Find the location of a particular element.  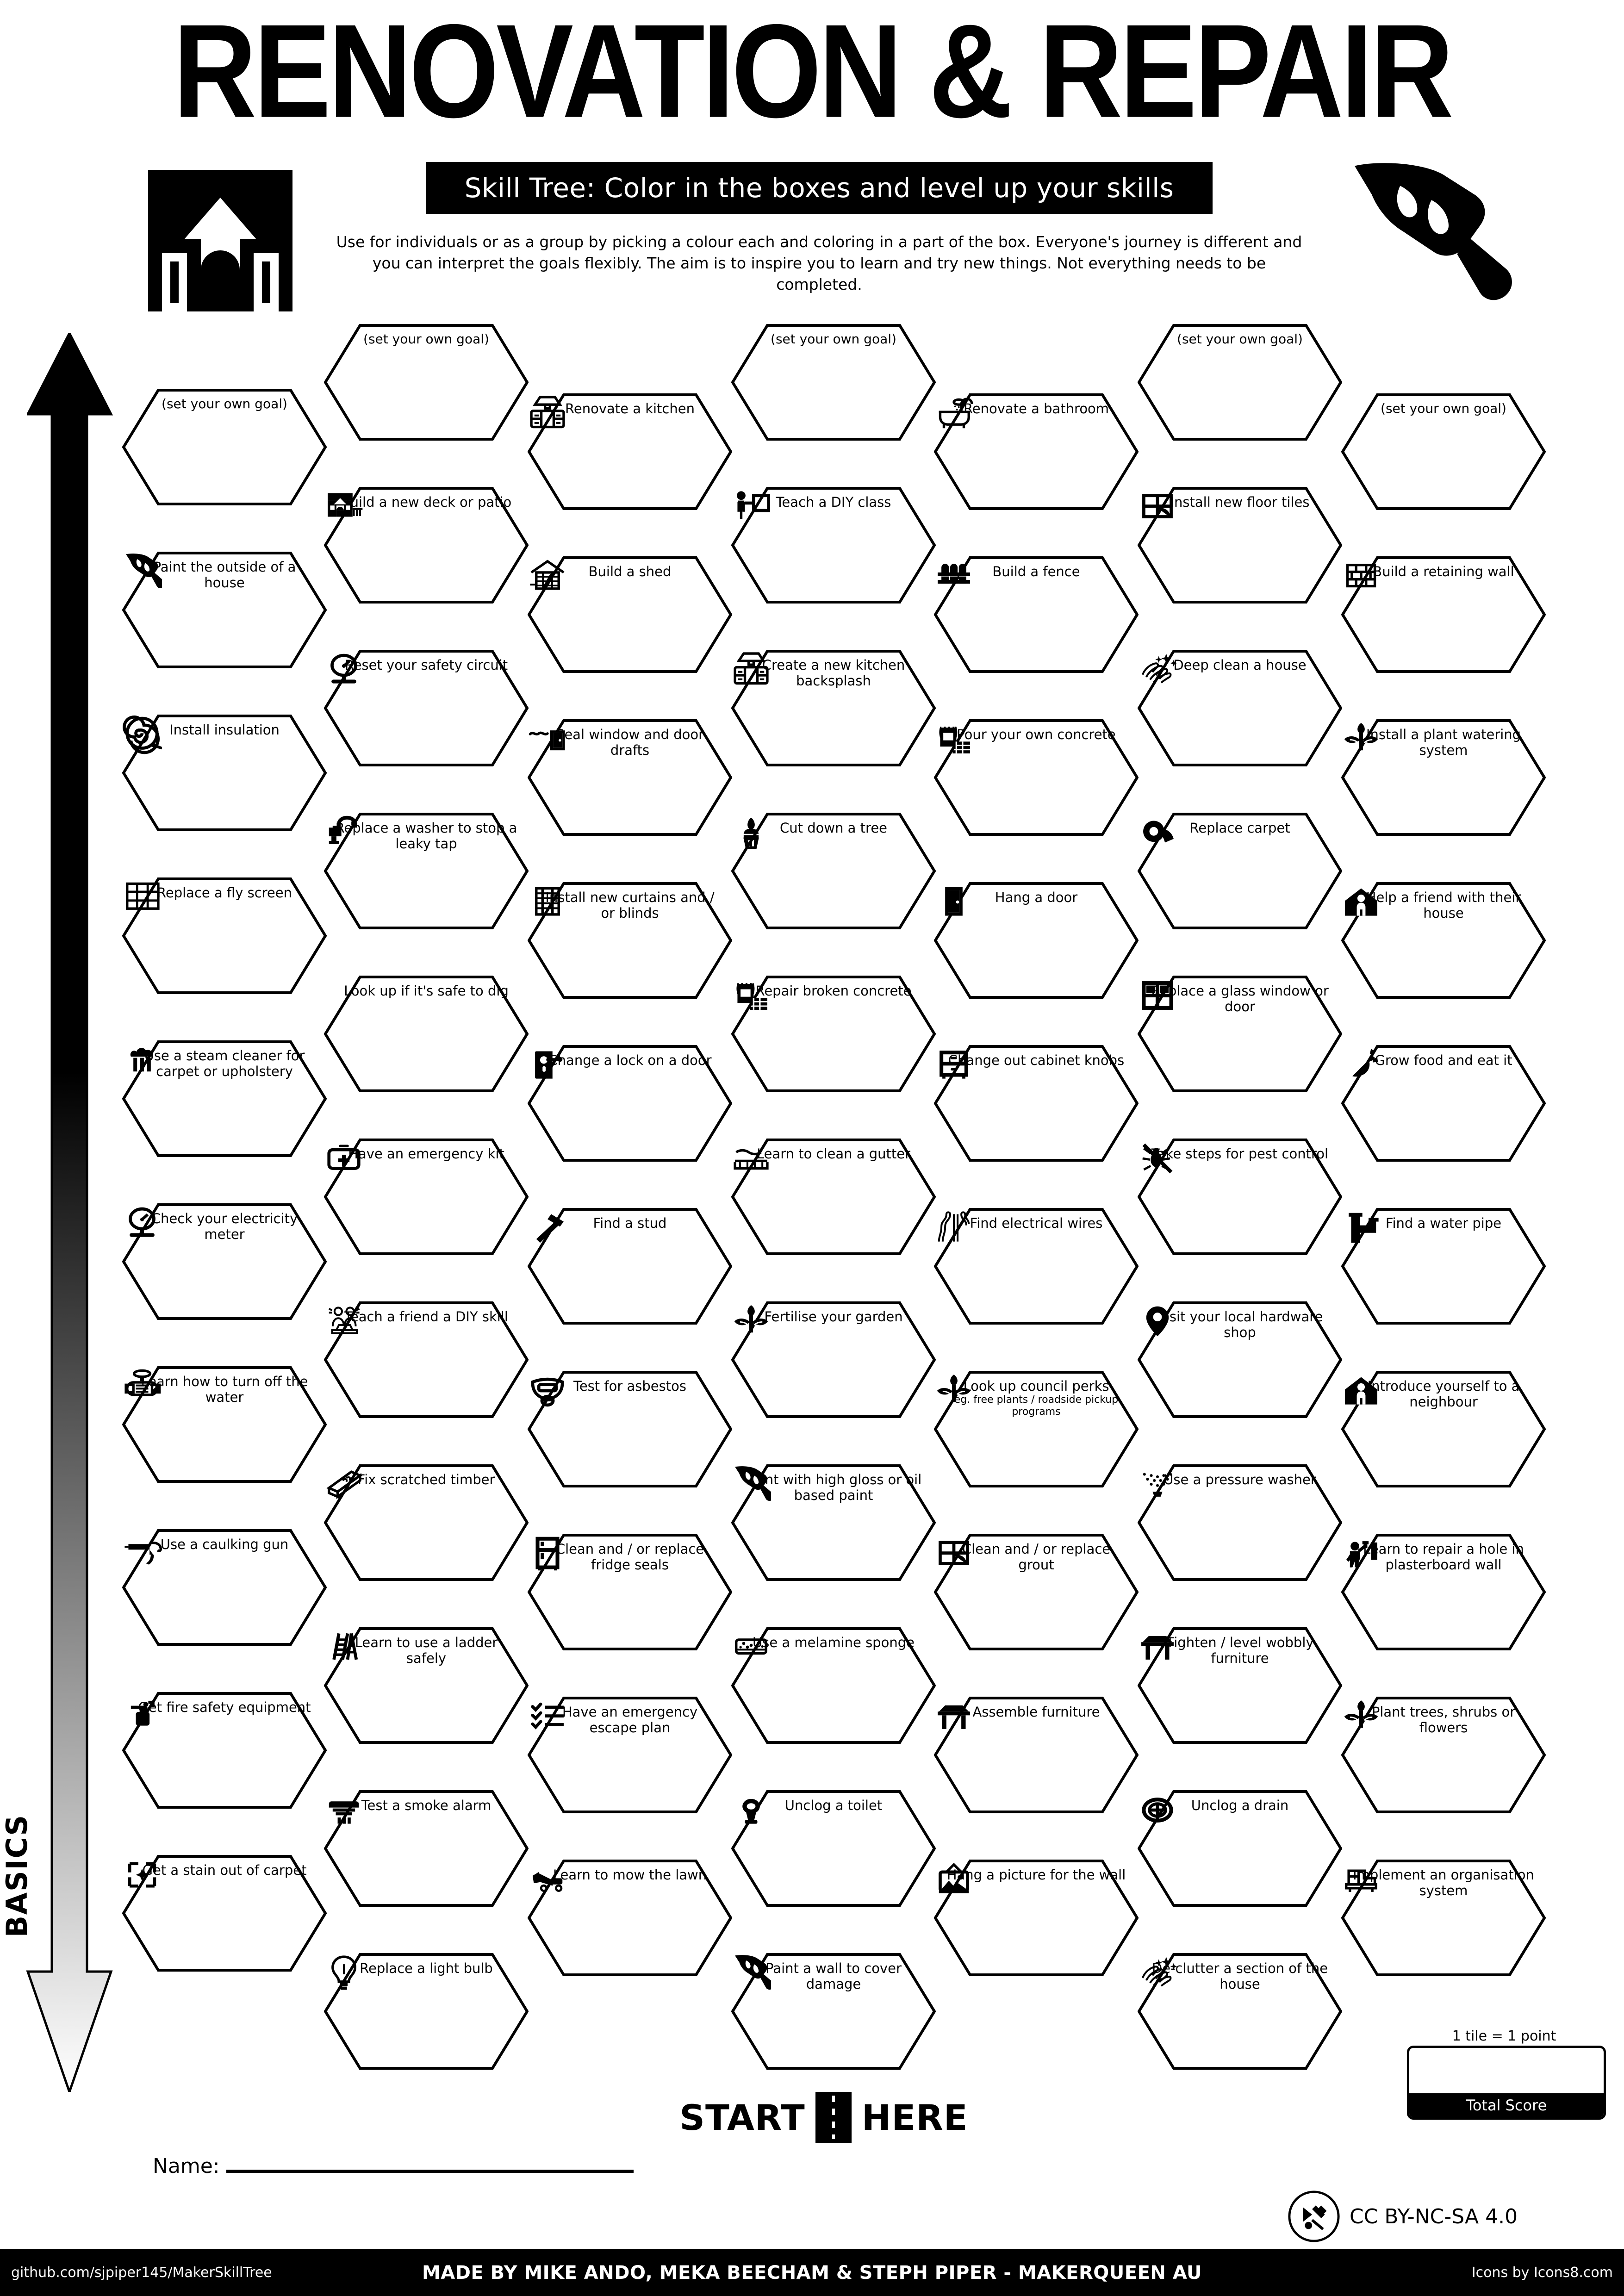

skill-tile: Teach a friend a DIY skill is located at coordinates (426, 1359).